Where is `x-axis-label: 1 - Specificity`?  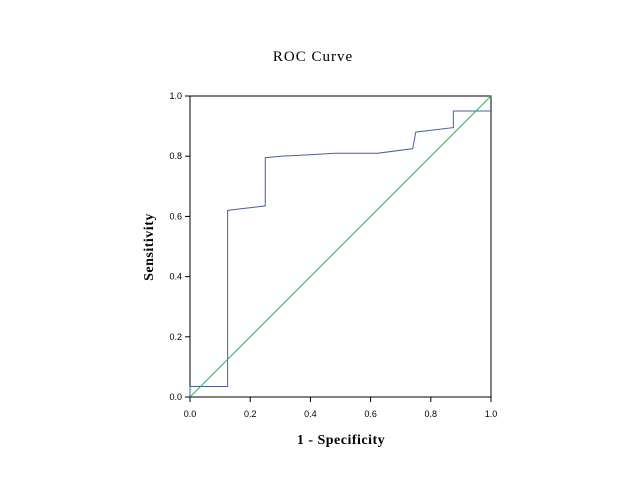 x-axis-label: 1 - Specificity is located at coordinates (341, 440).